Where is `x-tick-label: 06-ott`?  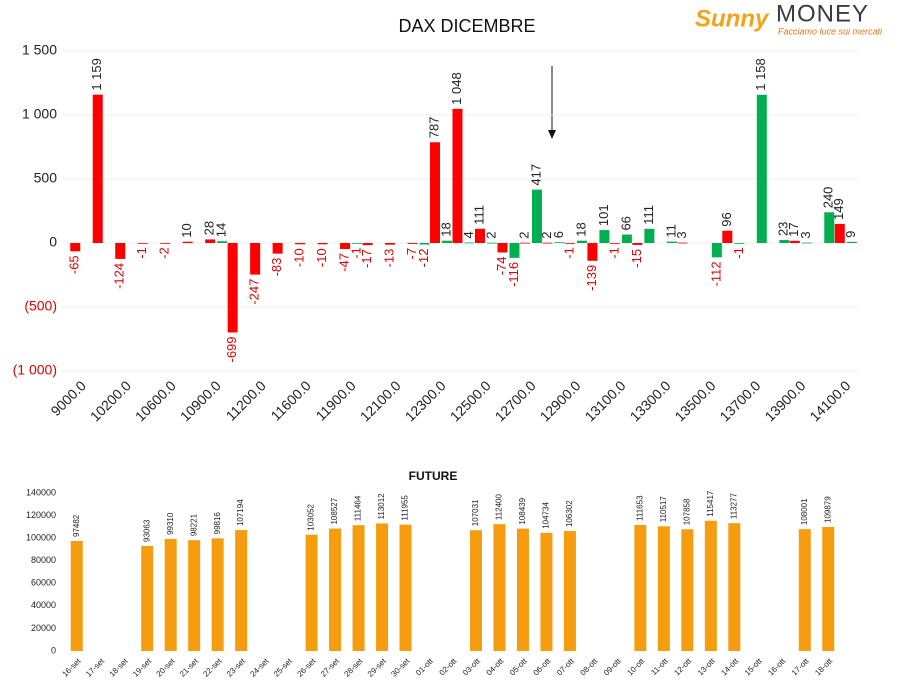
x-tick-label: 06-ott is located at coordinates (542, 666).